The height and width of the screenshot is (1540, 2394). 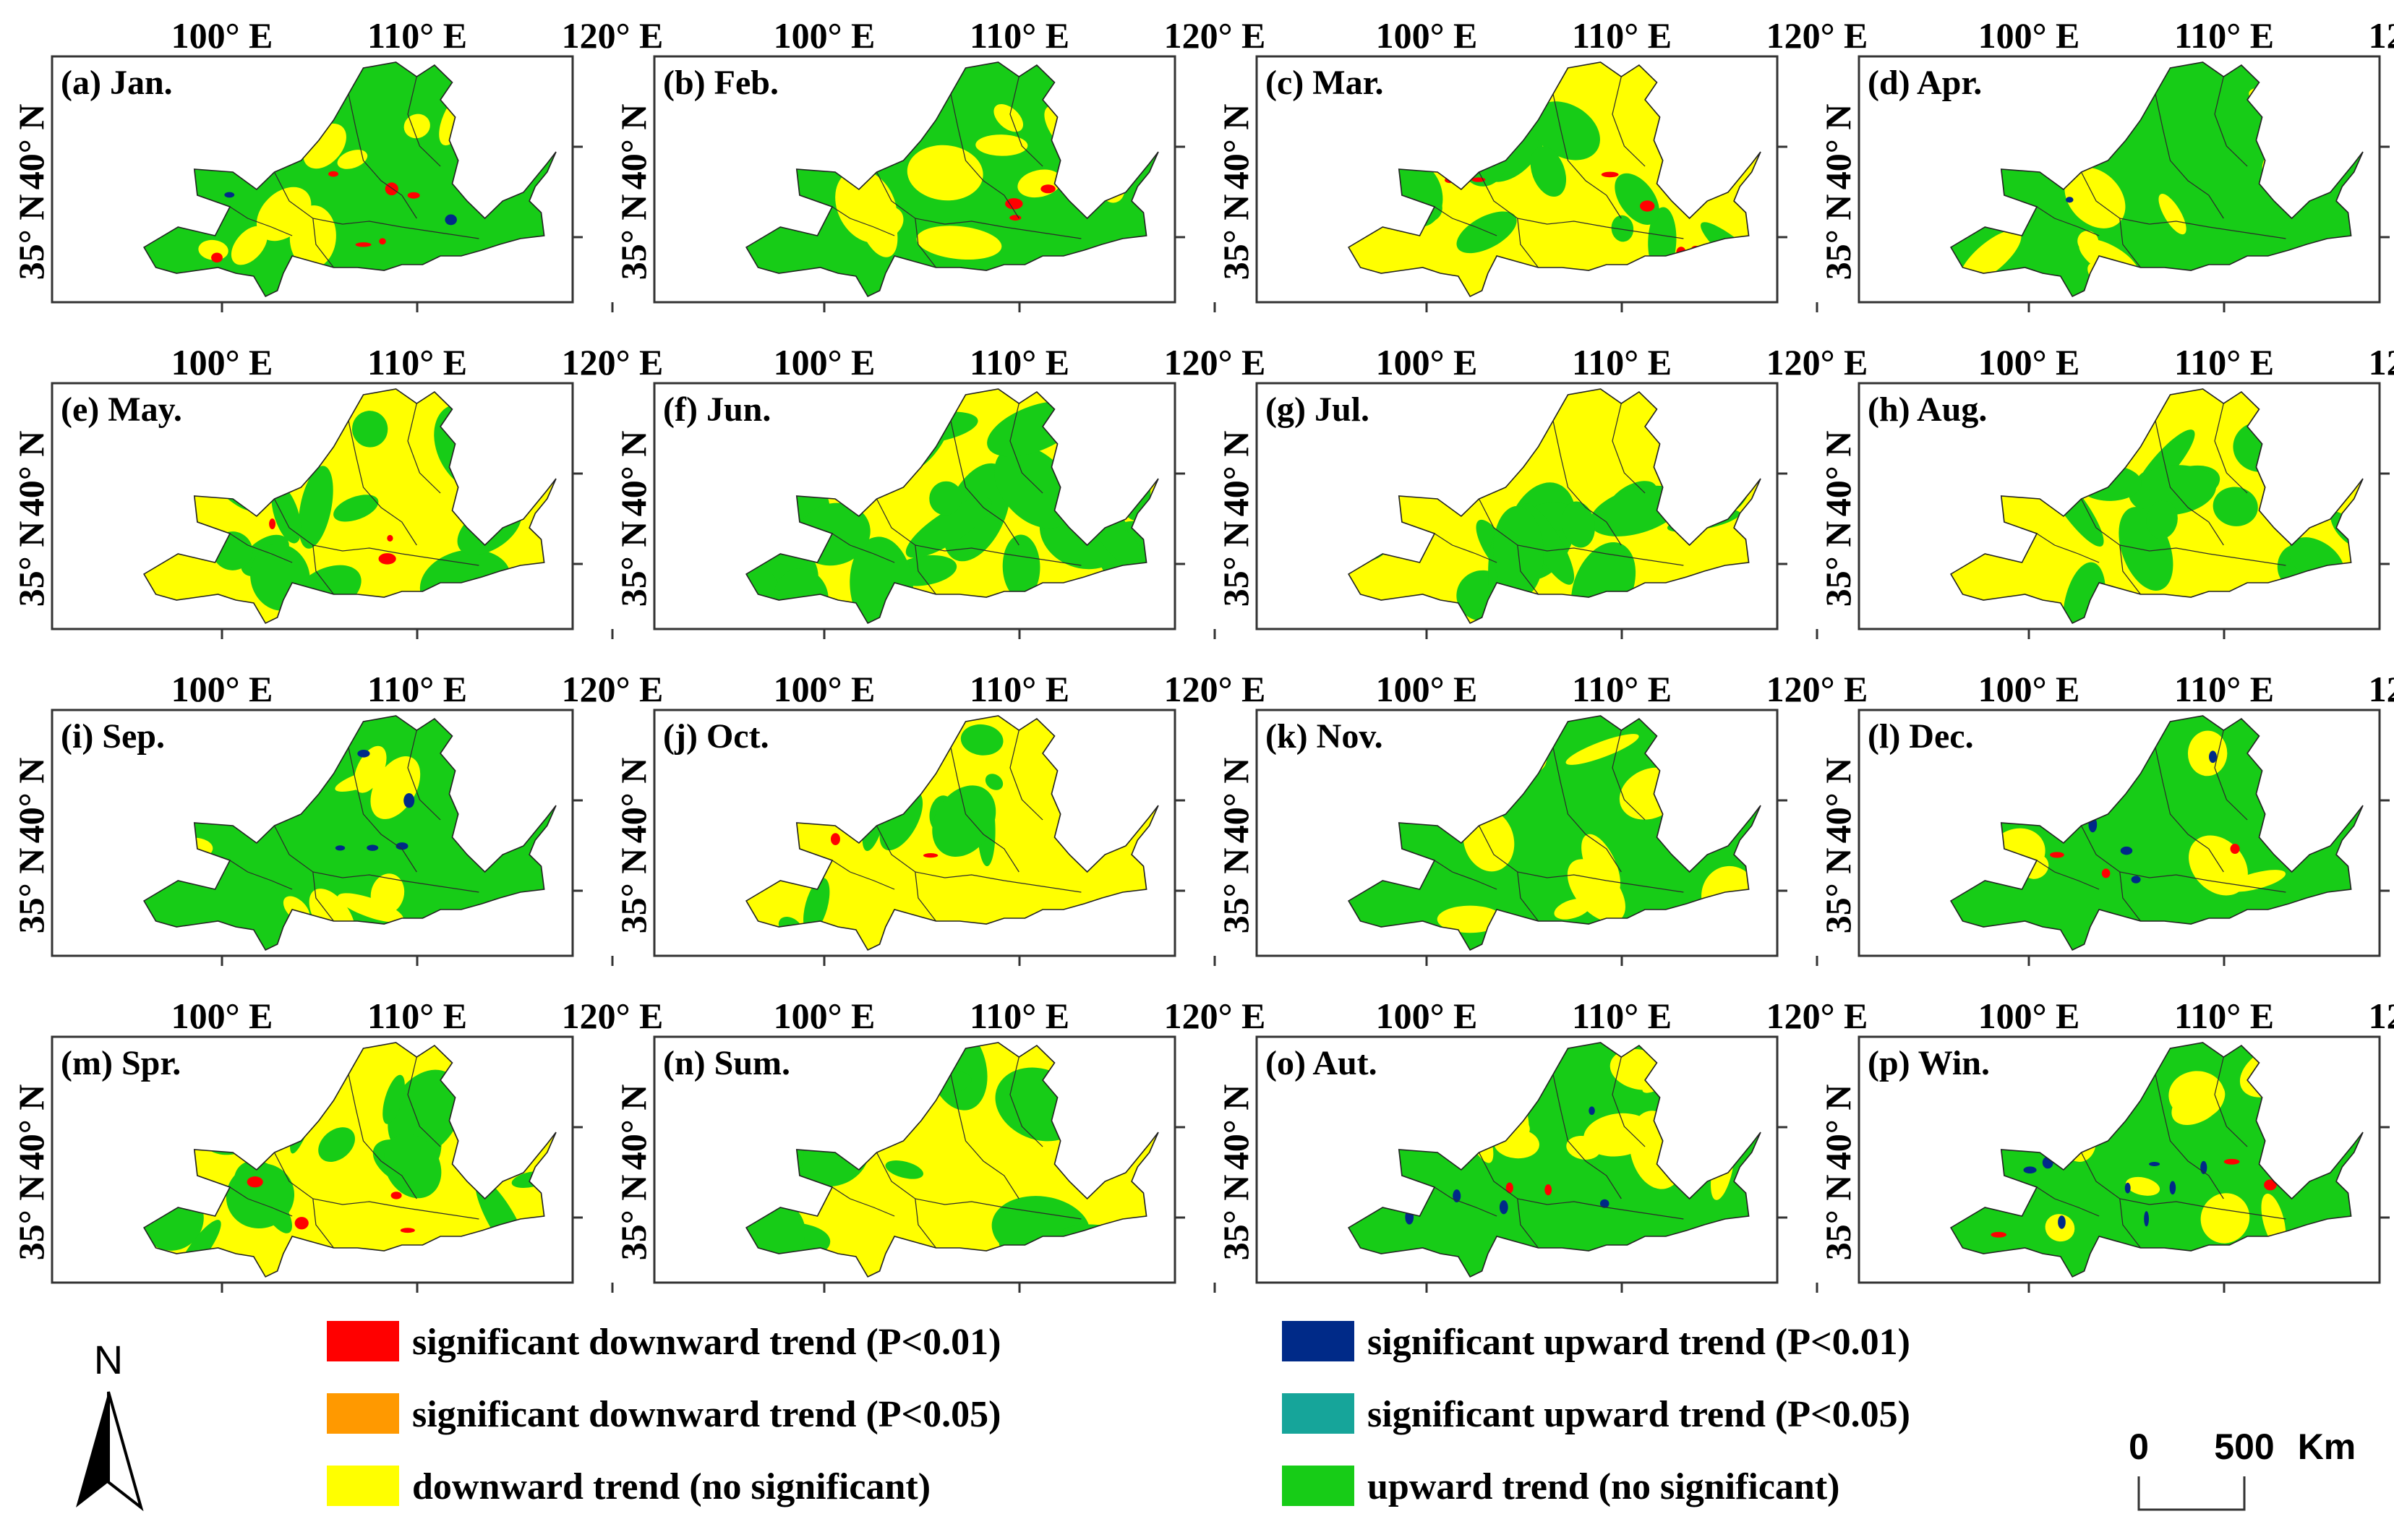 What do you see at coordinates (1321, 1063) in the screenshot?
I see `panel-title: (o) Aut.` at bounding box center [1321, 1063].